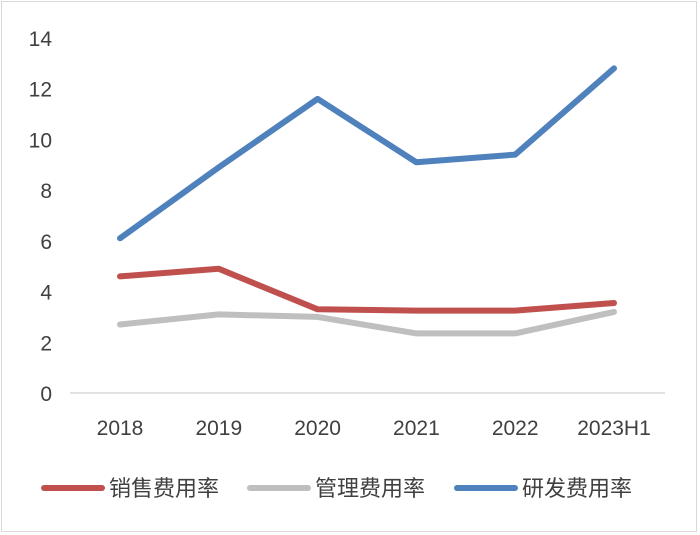 This screenshot has height=535, width=700. I want to click on x-tick-label: 2023H1, so click(614, 428).